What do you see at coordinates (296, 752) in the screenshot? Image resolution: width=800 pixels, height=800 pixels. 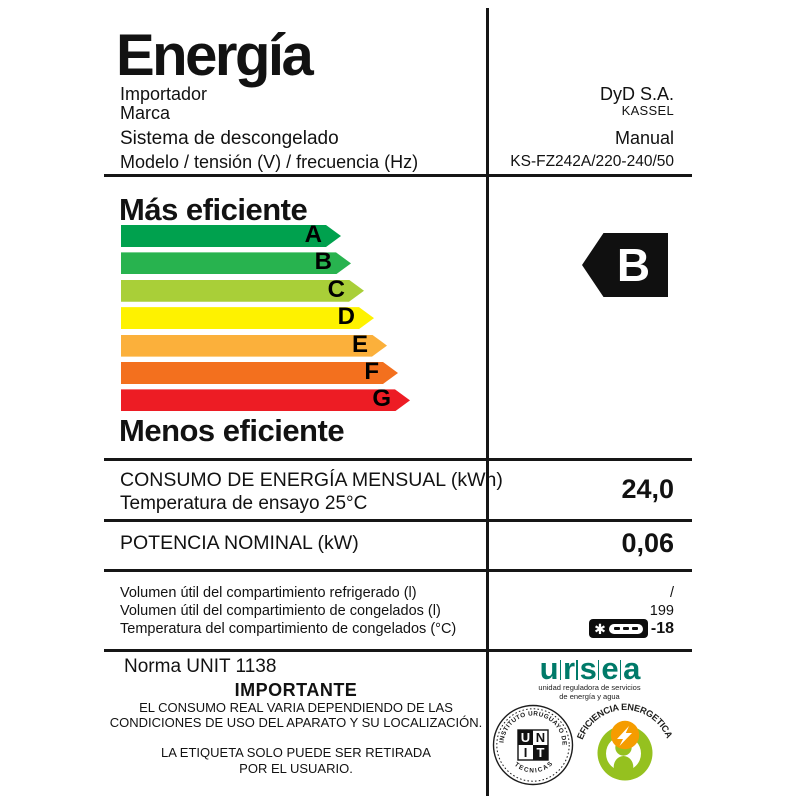 I see `removal-note-line1: LA ETIQUETA SOLO PUEDE SER RETIRADA` at bounding box center [296, 752].